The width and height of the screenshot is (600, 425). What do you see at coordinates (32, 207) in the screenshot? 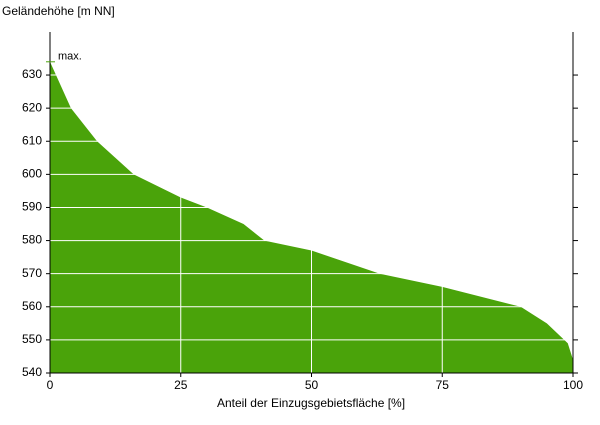
I see `y-tick-label: 590` at bounding box center [32, 207].